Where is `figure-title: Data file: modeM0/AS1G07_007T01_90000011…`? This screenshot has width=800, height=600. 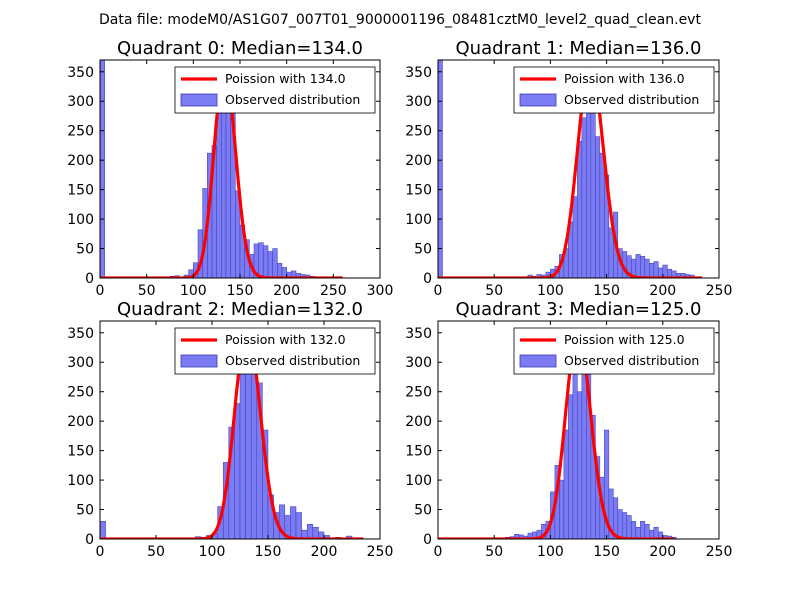 figure-title: Data file: modeM0/AS1G07_007T01_90000011… is located at coordinates (400, 20).